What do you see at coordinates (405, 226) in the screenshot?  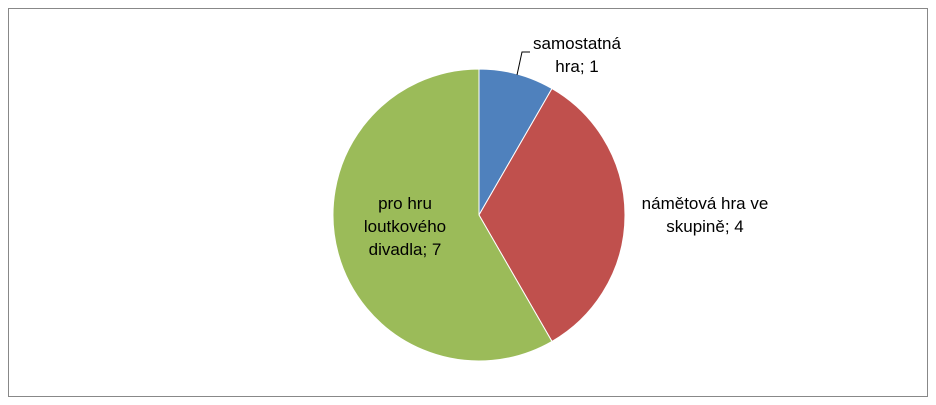 I see `data-label: pro hru loutkového divadla; 7` at bounding box center [405, 226].